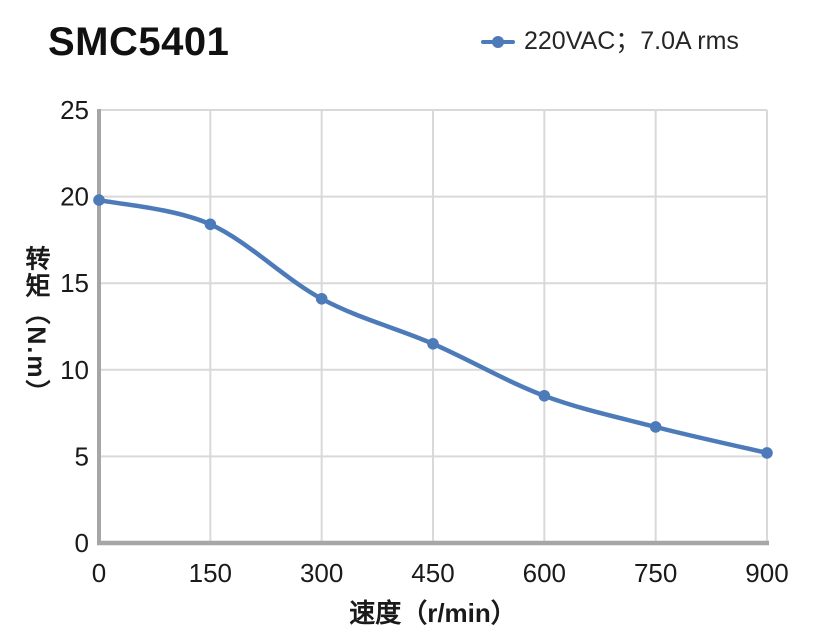  I want to click on x-tick-label: 0, so click(99, 573).